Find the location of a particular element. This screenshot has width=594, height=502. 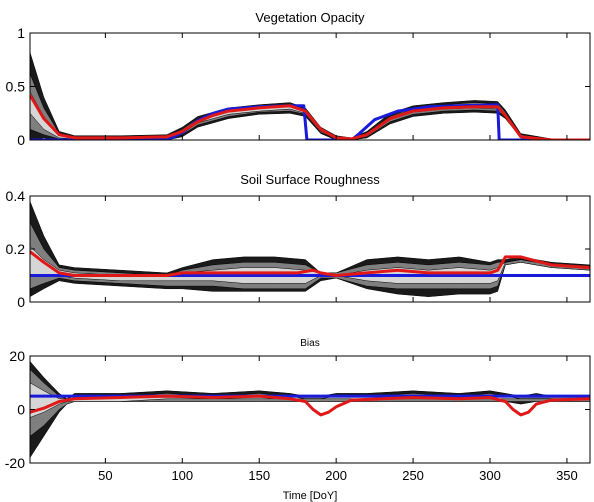

bias-xtick-label: 50 is located at coordinates (105, 475).